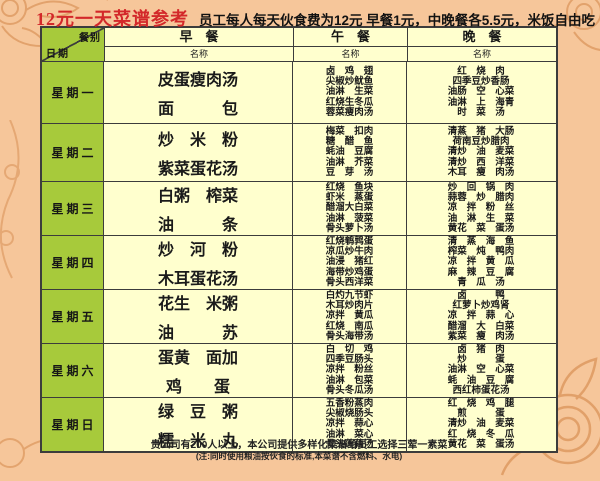 The height and width of the screenshot is (481, 600). What do you see at coordinates (198, 152) in the screenshot?
I see `breakfast-dishes: 炒 米 粉紫菜蛋花汤` at bounding box center [198, 152].